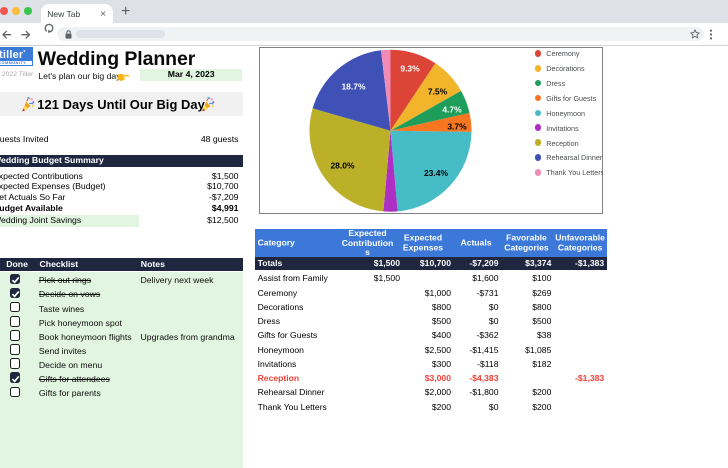 The height and width of the screenshot is (468, 728). I want to click on svg-text: 3.7%, so click(458, 127).